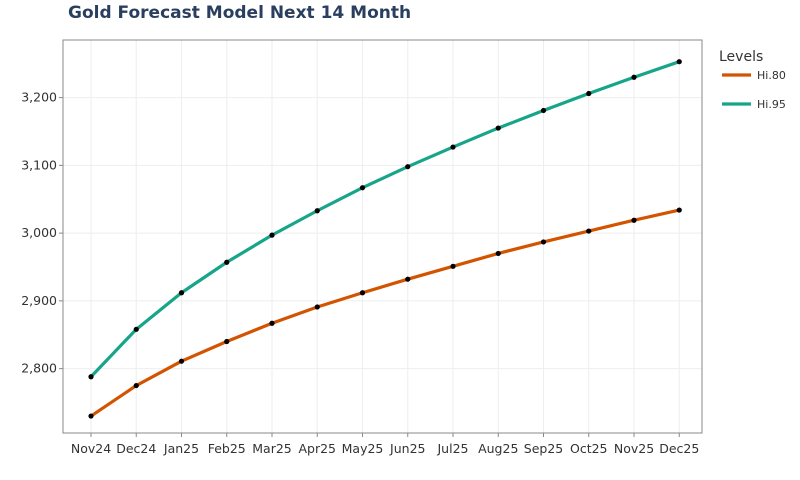 The image size is (800, 480). What do you see at coordinates (363, 448) in the screenshot?
I see `x-tick-label: May25` at bounding box center [363, 448].